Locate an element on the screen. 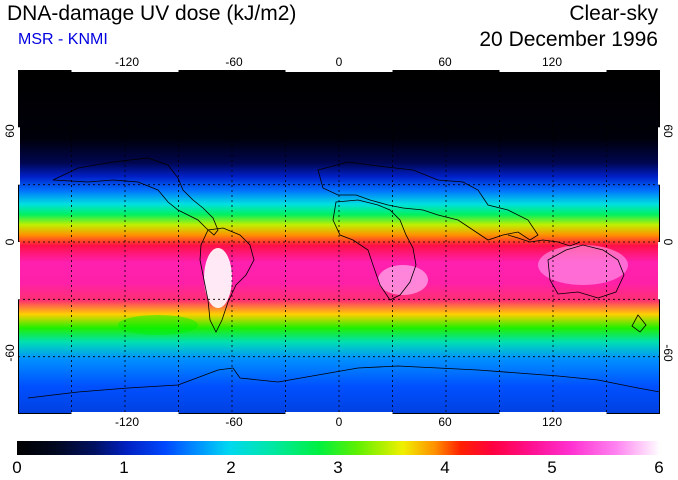  southern-africa-high-dose-patch is located at coordinates (403, 280).